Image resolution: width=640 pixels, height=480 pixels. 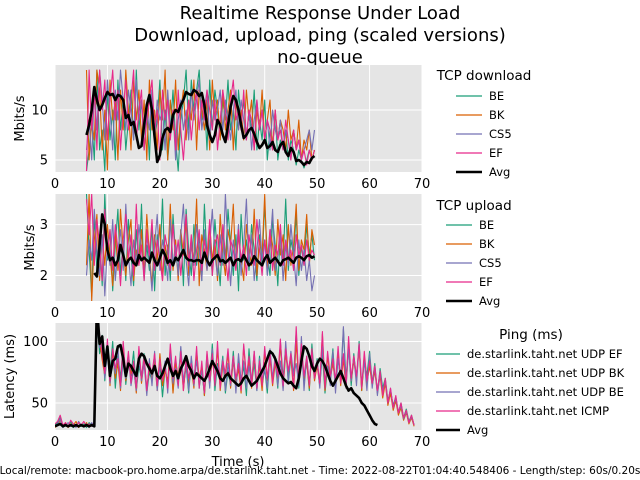 What do you see at coordinates (160, 184) in the screenshot?
I see `download-x-tick-label: 20` at bounding box center [160, 184].